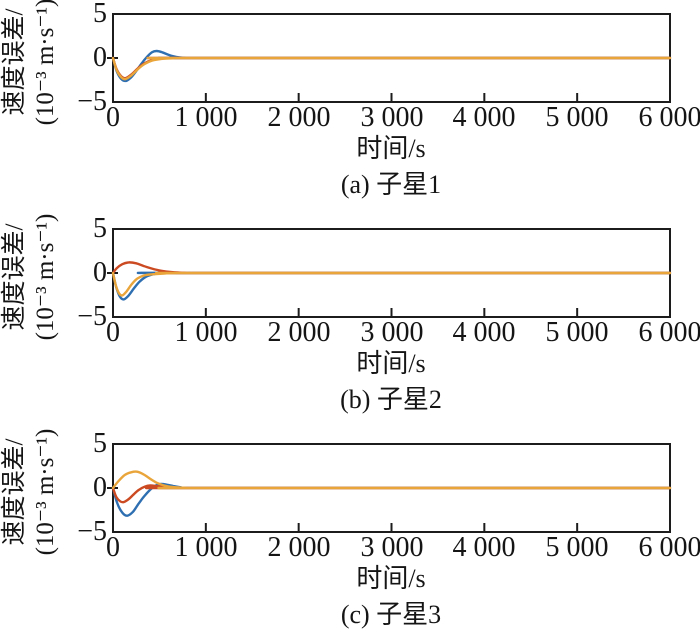 Image resolution: width=700 pixels, height=643 pixels. I want to click on subplot-caption: (a) 子星1, so click(391, 184).